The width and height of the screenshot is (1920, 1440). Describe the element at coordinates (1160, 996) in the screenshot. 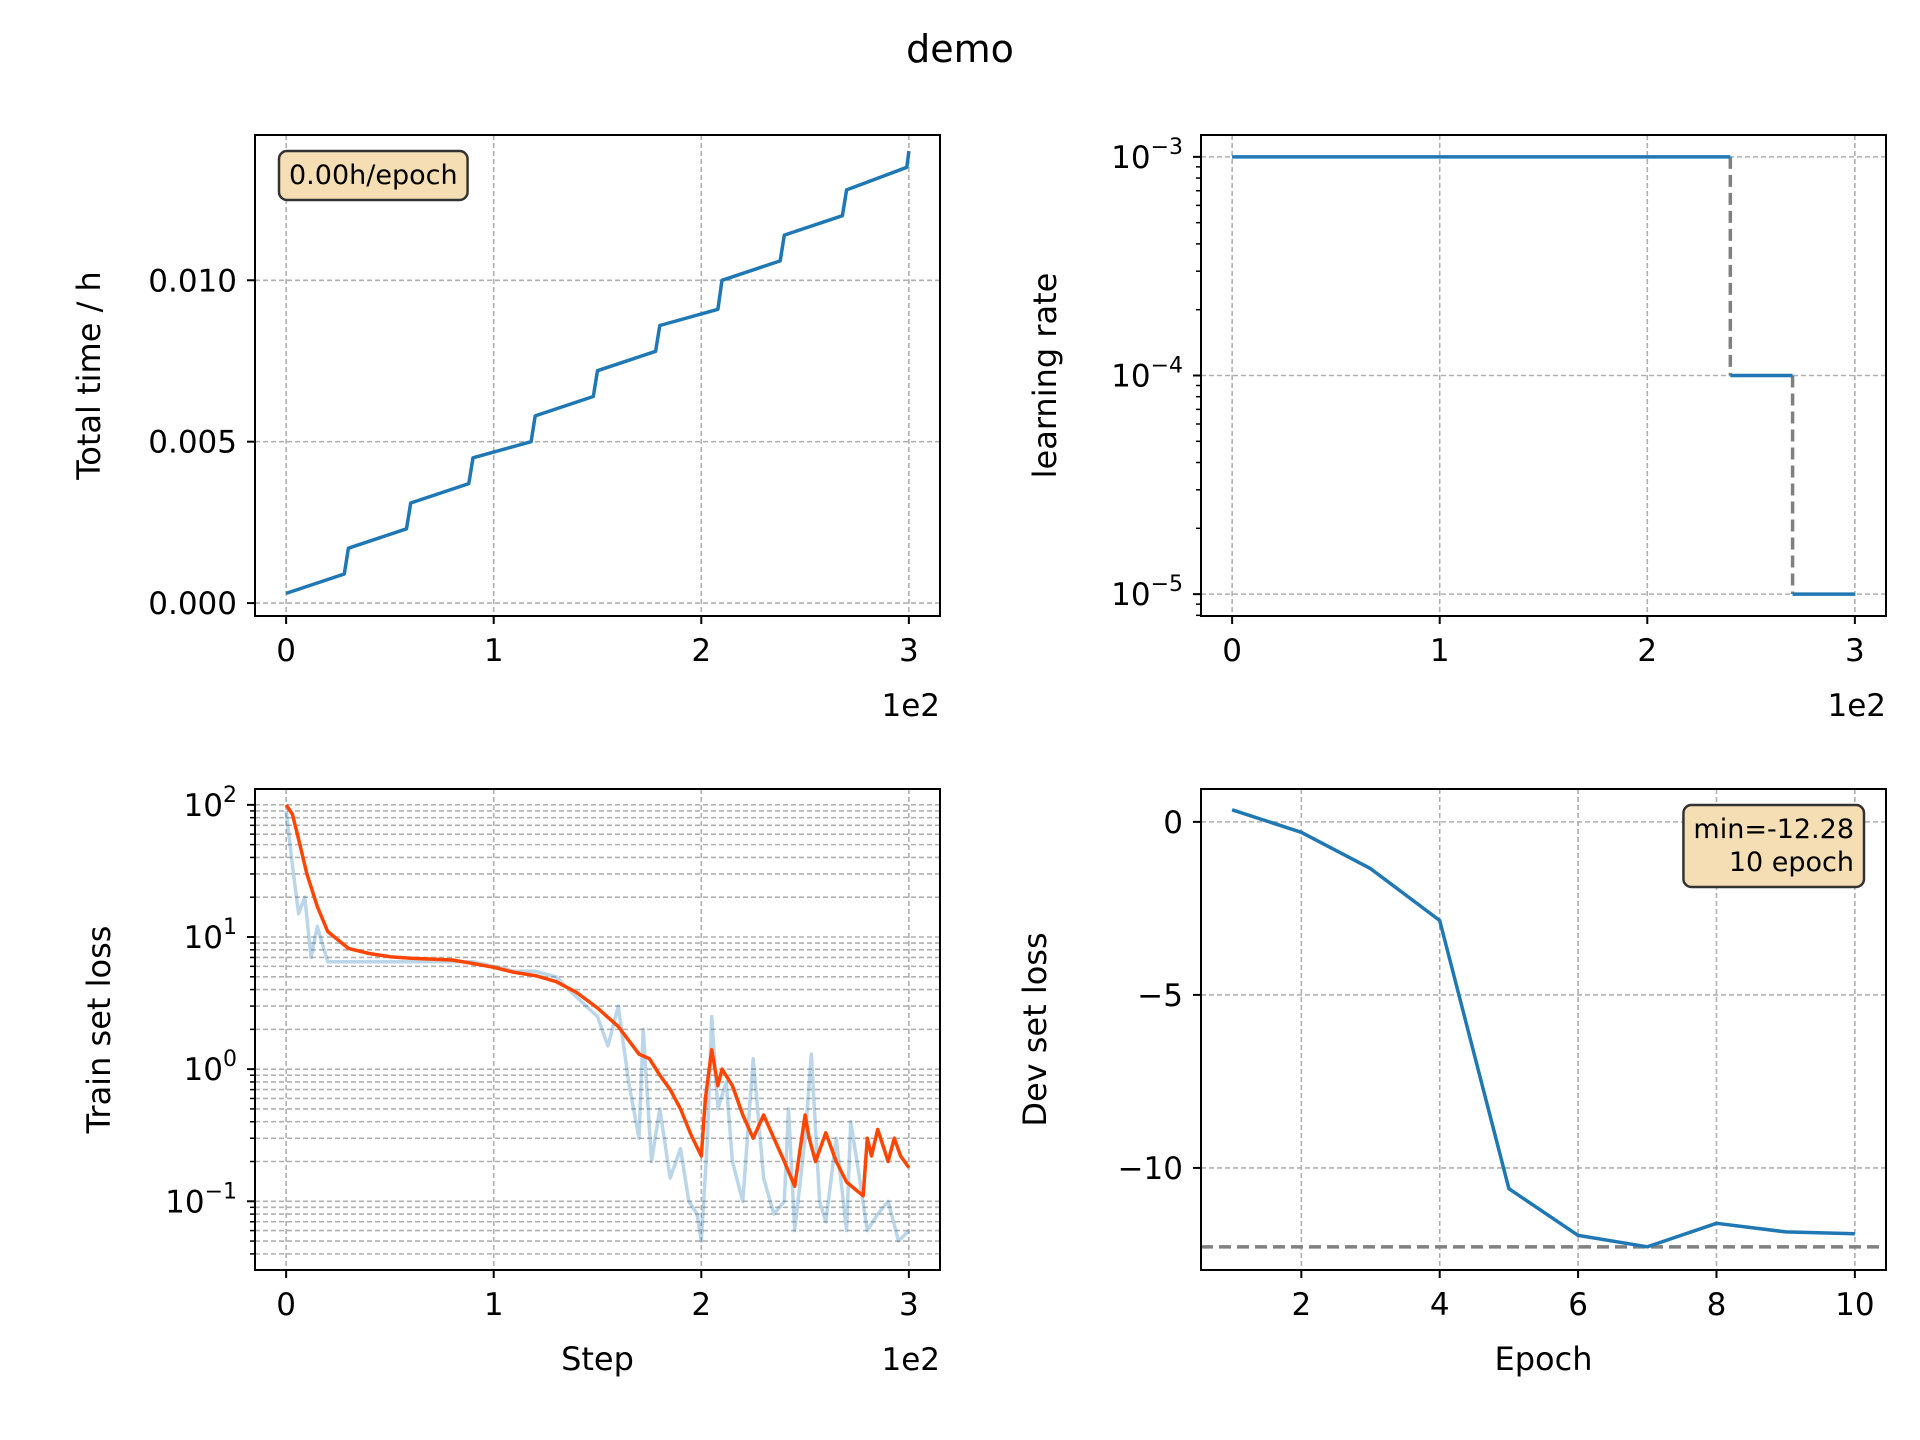

I see `y-tick-label: −5` at that location.